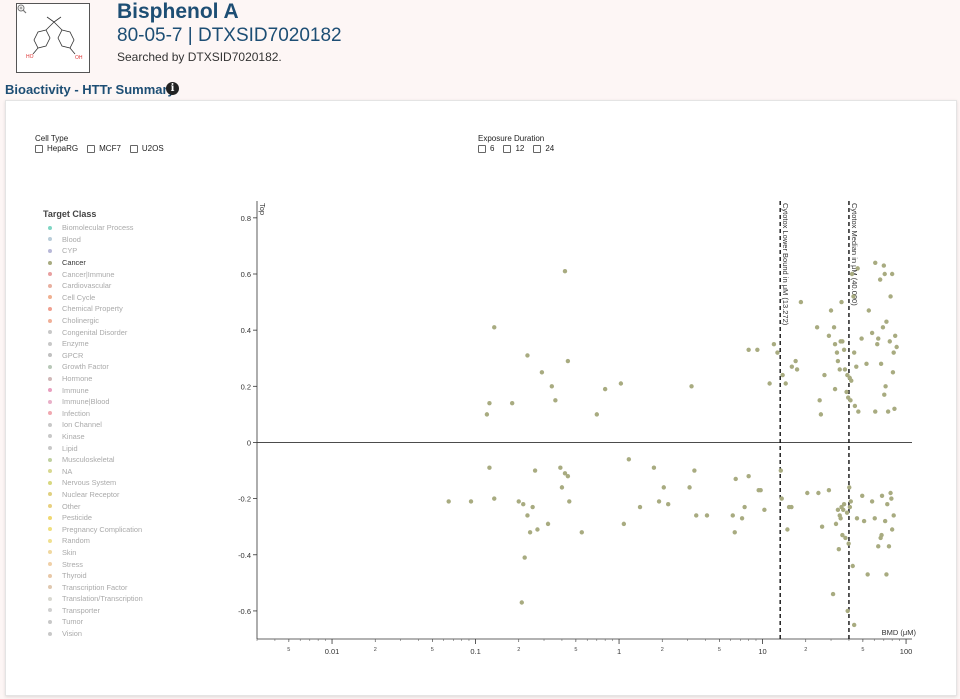 The width and height of the screenshot is (960, 699). What do you see at coordinates (95, 379) in the screenshot?
I see `legend-item: Hormone` at bounding box center [95, 379].